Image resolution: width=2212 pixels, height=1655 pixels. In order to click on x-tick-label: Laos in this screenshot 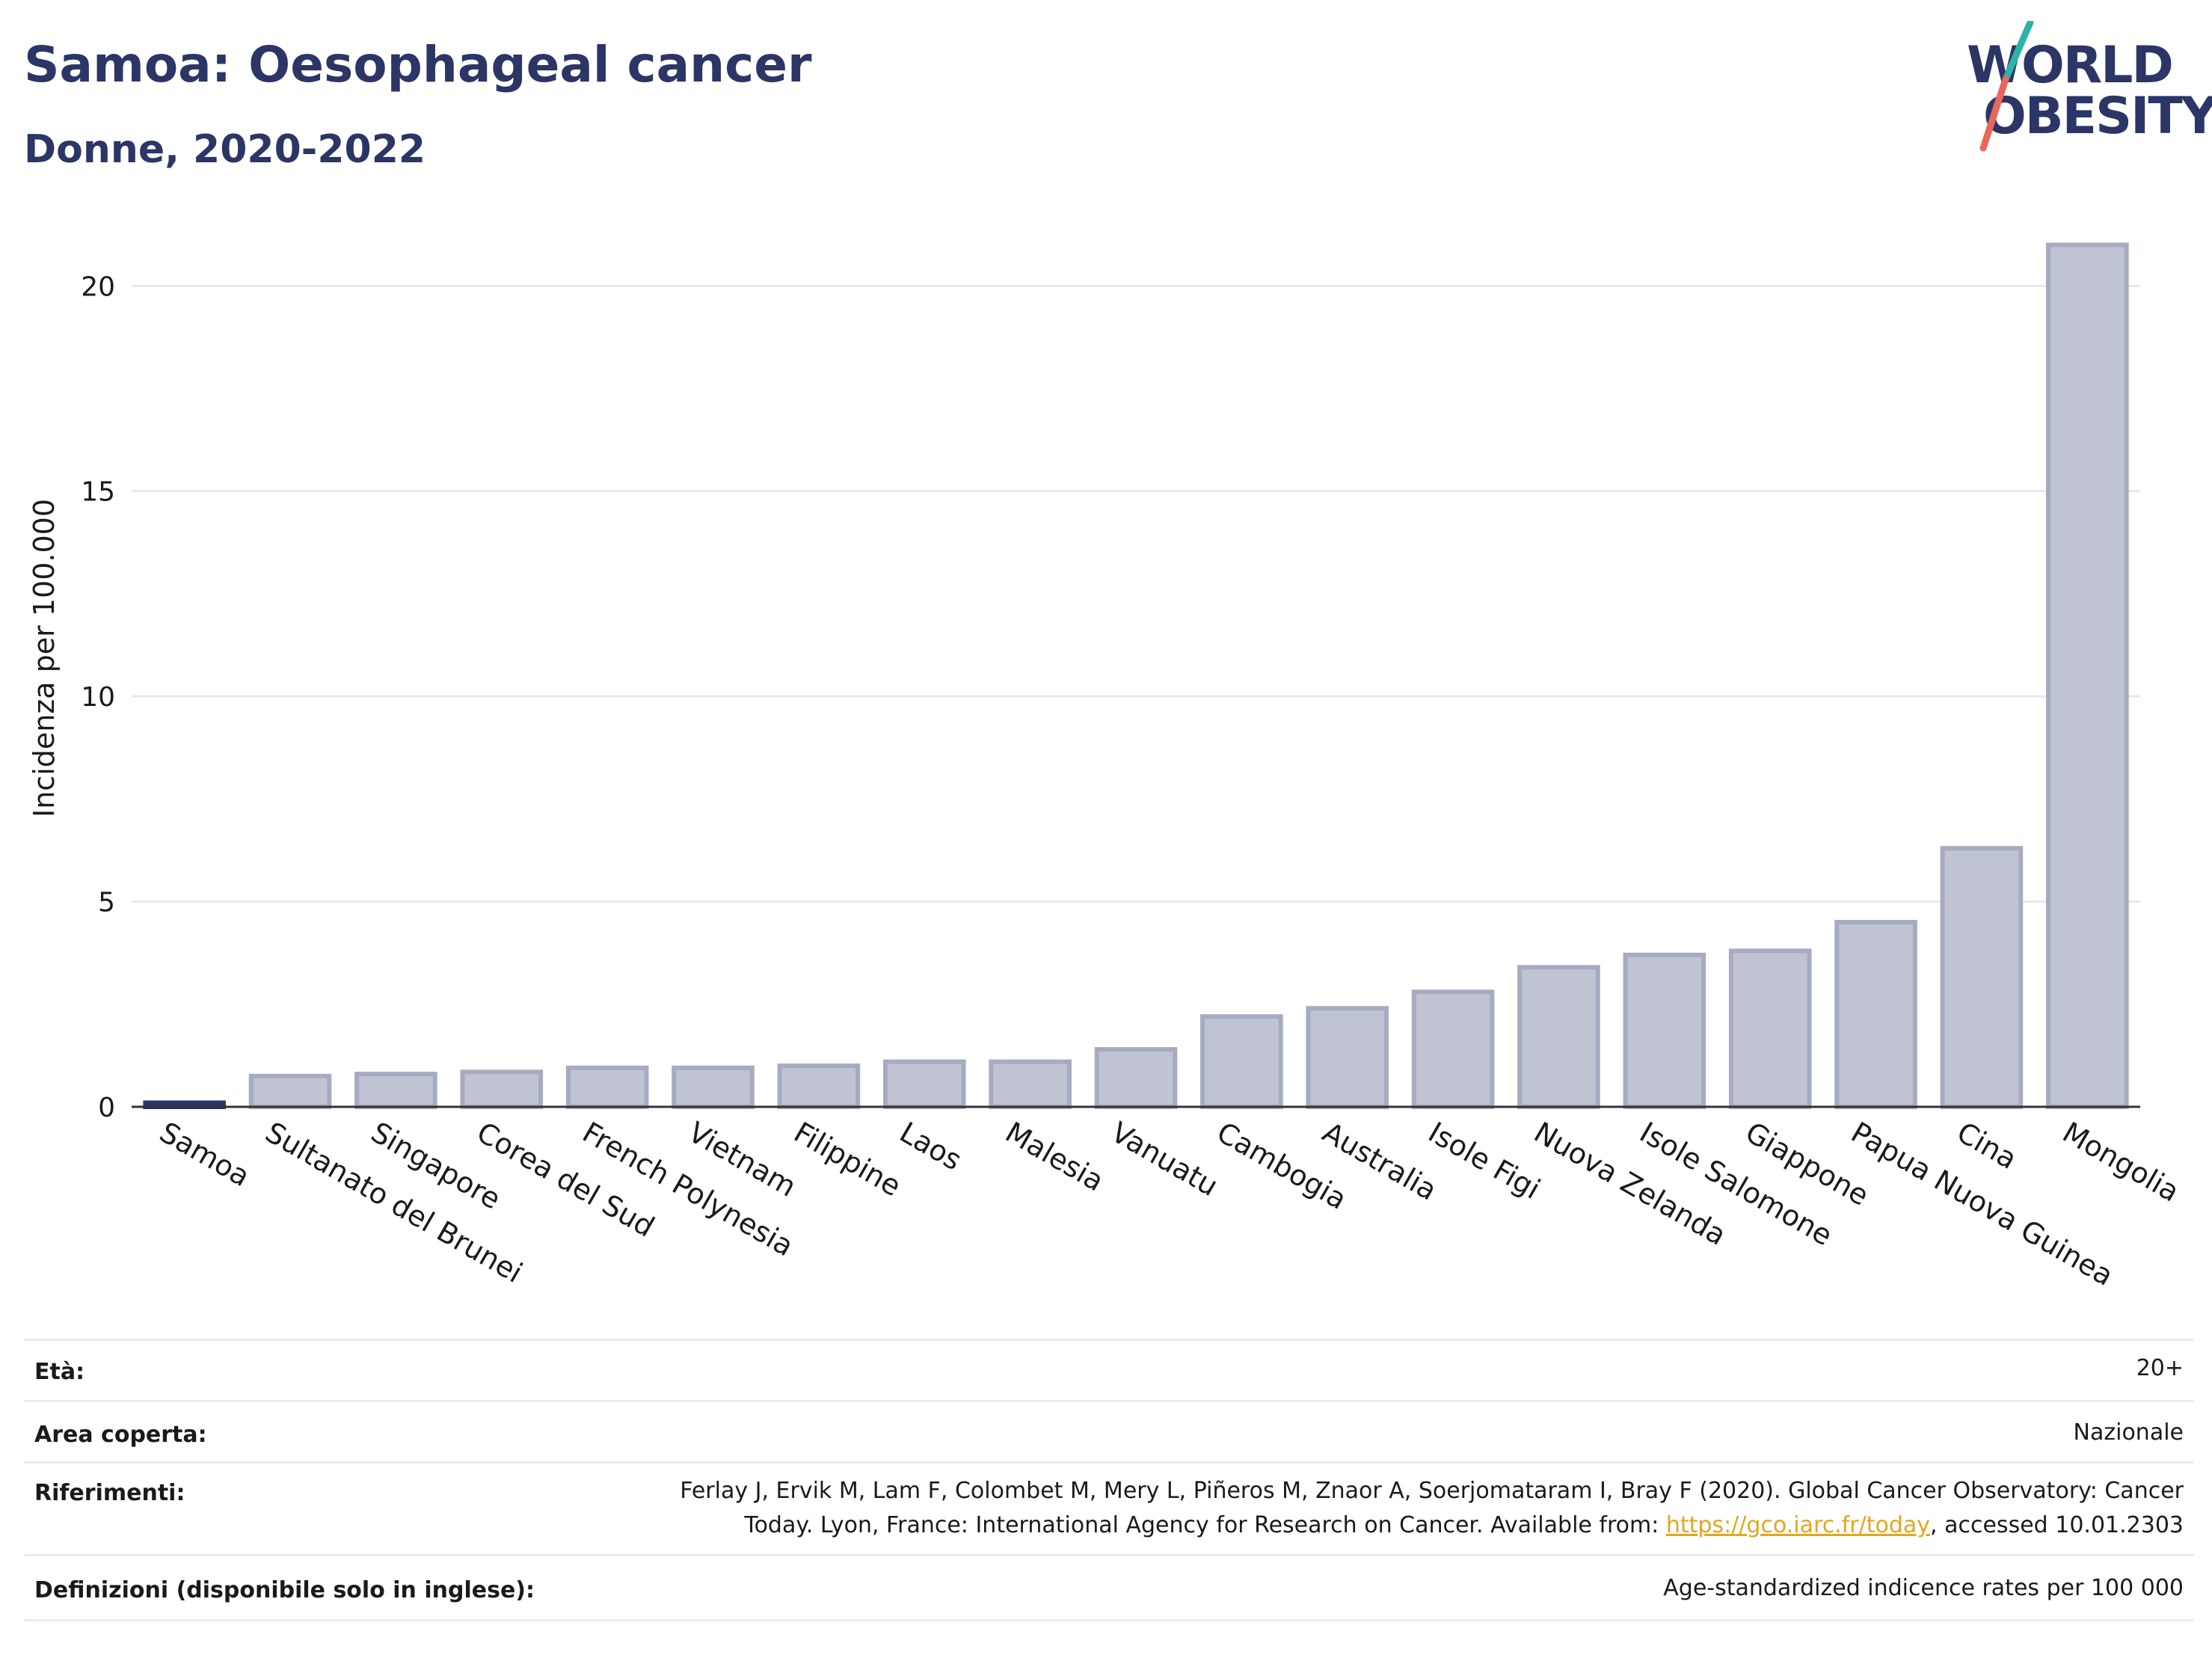, I will do `click(931, 1146)`.